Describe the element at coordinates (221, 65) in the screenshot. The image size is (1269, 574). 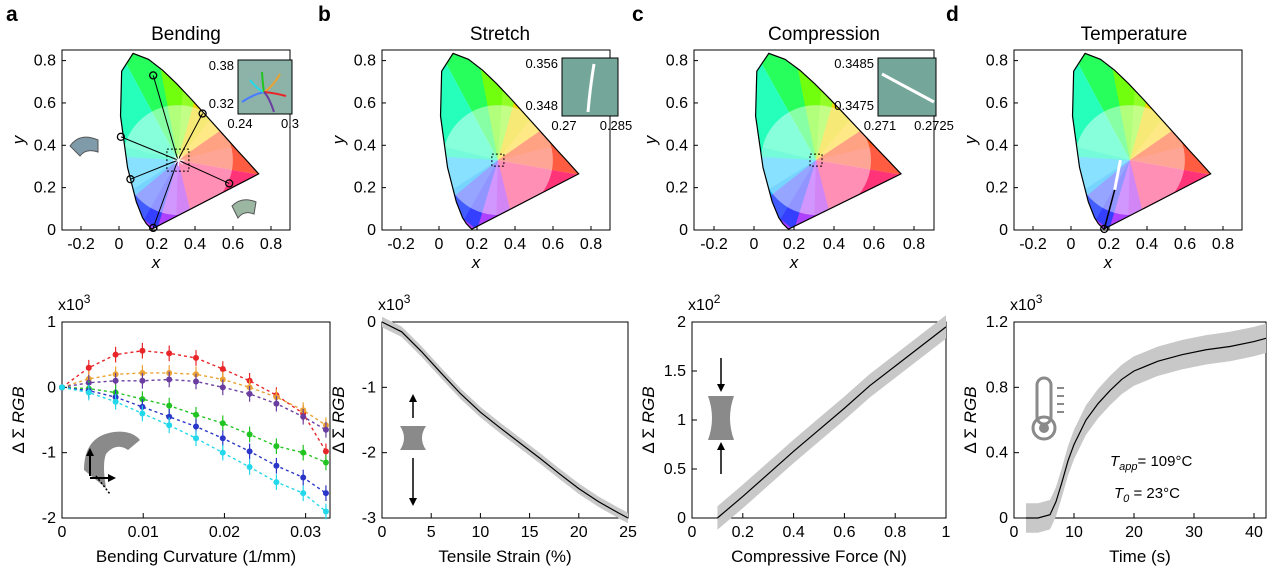
I see `inset-y-tick-label: 0.38` at that location.